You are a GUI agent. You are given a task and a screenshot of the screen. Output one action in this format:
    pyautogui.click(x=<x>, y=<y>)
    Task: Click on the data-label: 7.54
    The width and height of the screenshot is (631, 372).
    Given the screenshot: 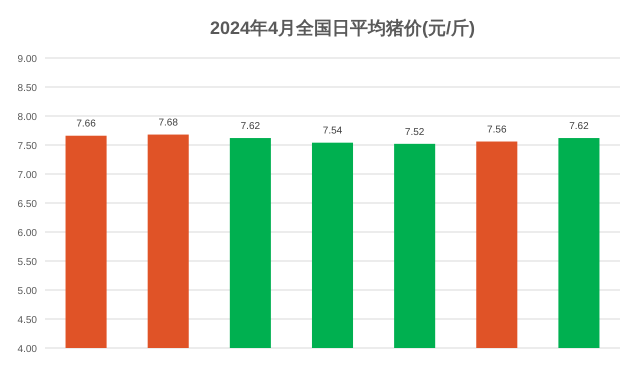 What is the action you would take?
    pyautogui.click(x=332, y=131)
    